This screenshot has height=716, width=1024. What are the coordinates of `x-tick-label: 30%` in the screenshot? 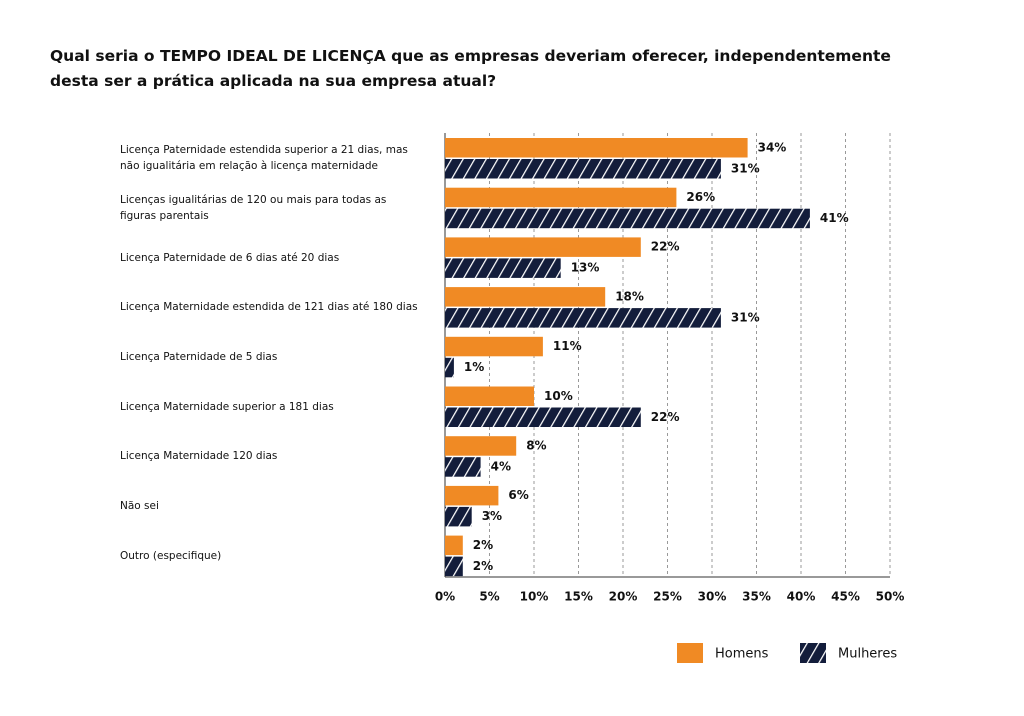 It's located at (712, 597).